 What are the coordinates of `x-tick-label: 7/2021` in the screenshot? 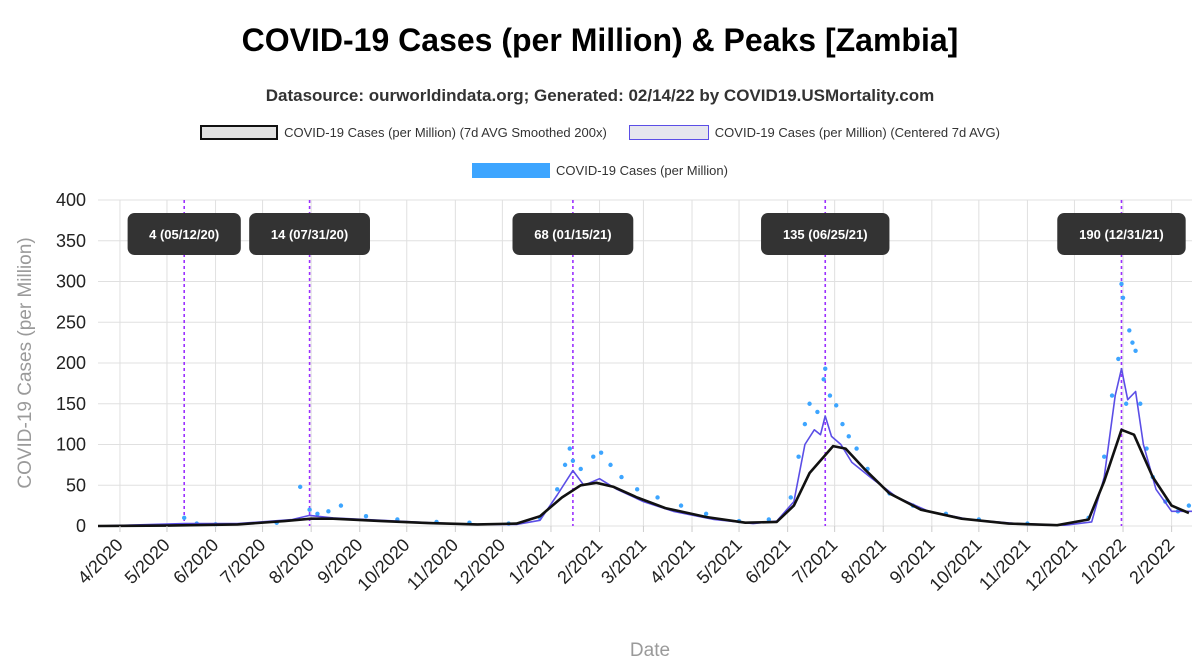 It's located at (814, 561).